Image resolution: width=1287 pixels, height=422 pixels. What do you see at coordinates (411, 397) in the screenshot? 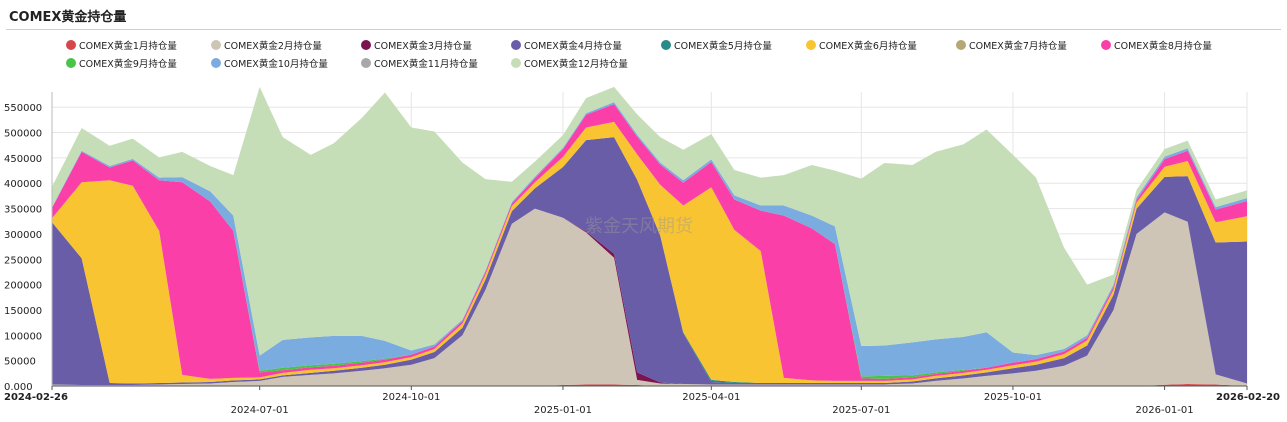
I see `x-tick-label: 2024-10-01` at bounding box center [411, 397].